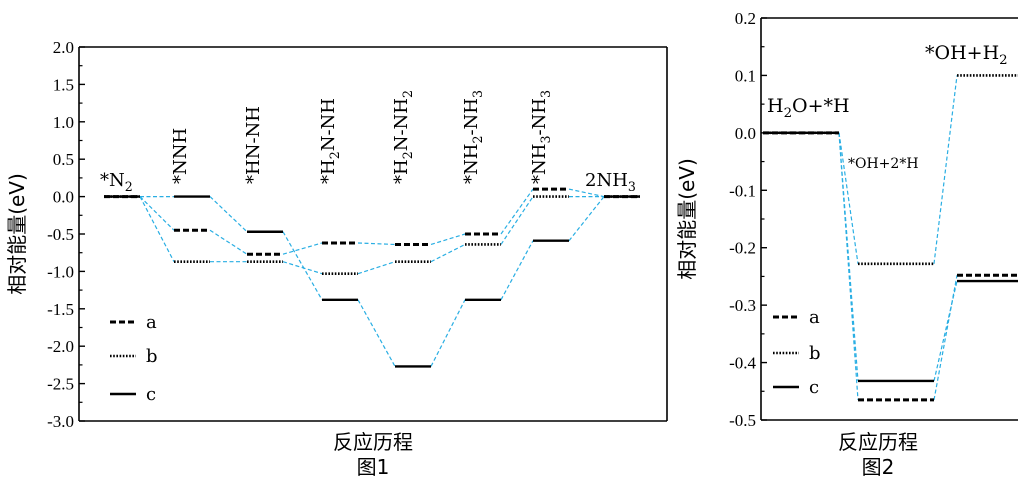  Describe the element at coordinates (60, 384) in the screenshot. I see `y-tick-label: -2.5` at that location.